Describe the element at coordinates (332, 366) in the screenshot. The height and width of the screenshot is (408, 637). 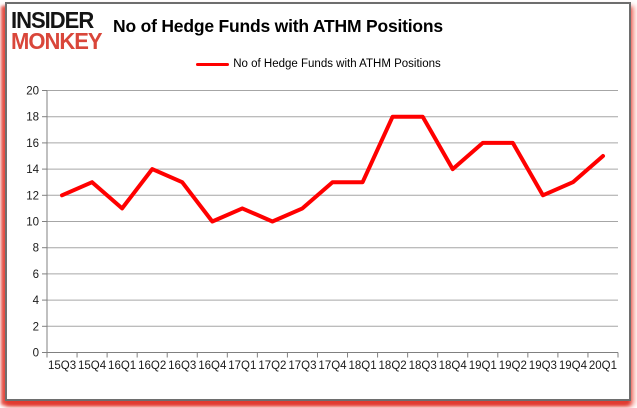
I see `x-tick-label: 17Q4` at that location.